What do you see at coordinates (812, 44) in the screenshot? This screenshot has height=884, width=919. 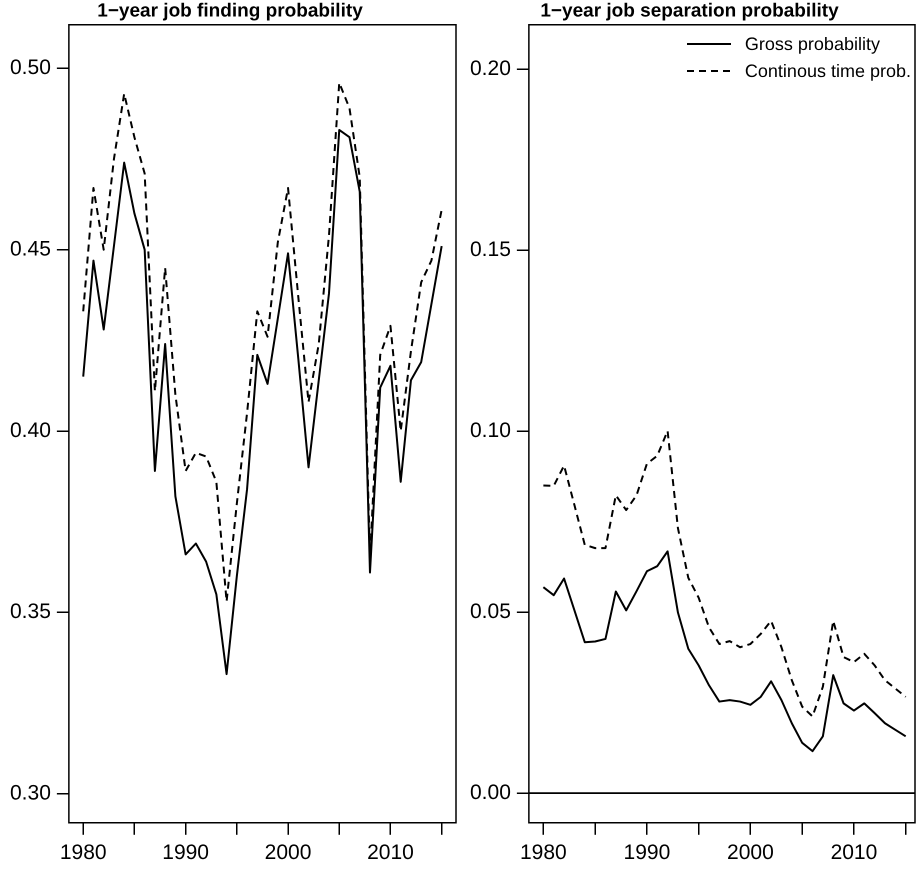 I see `legend-label: Gross probability` at bounding box center [812, 44].